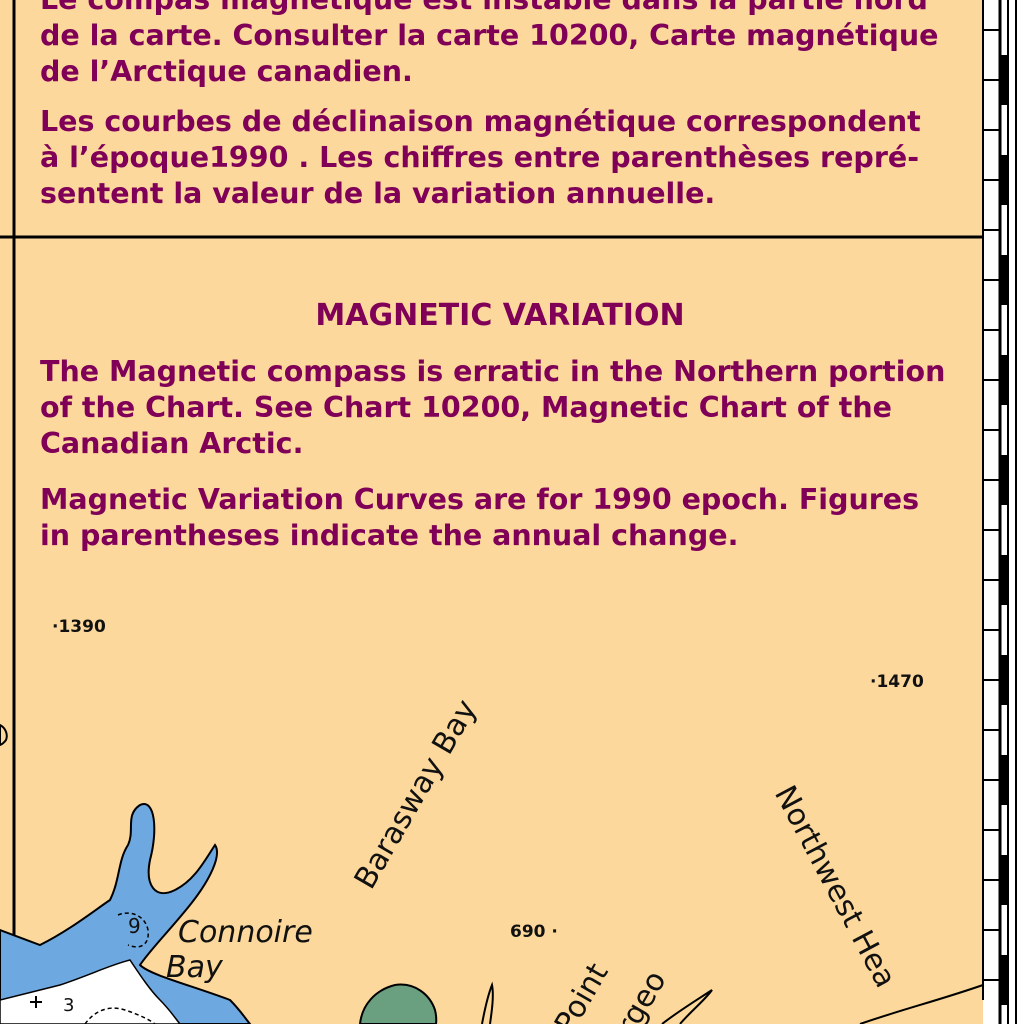  I want to click on vegetated-island, so click(398, 1003).